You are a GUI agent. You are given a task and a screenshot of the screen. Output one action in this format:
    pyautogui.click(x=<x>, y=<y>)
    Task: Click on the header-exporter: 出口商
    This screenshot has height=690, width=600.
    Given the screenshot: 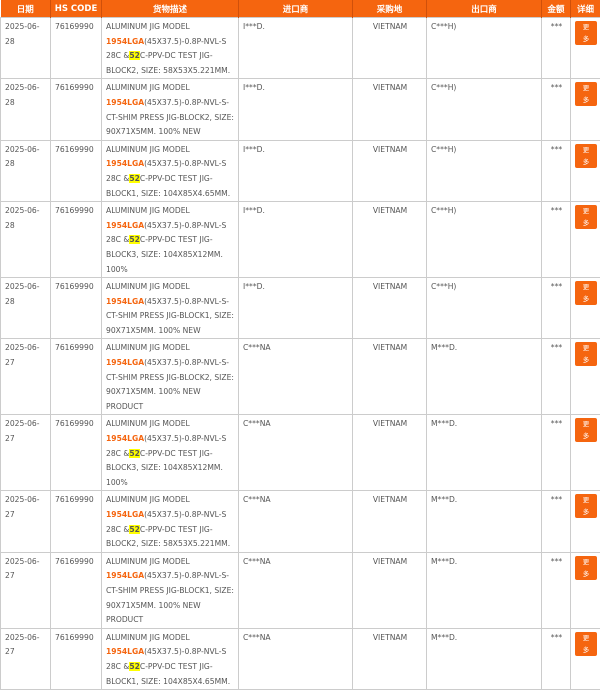 What is the action you would take?
    pyautogui.click(x=484, y=9)
    